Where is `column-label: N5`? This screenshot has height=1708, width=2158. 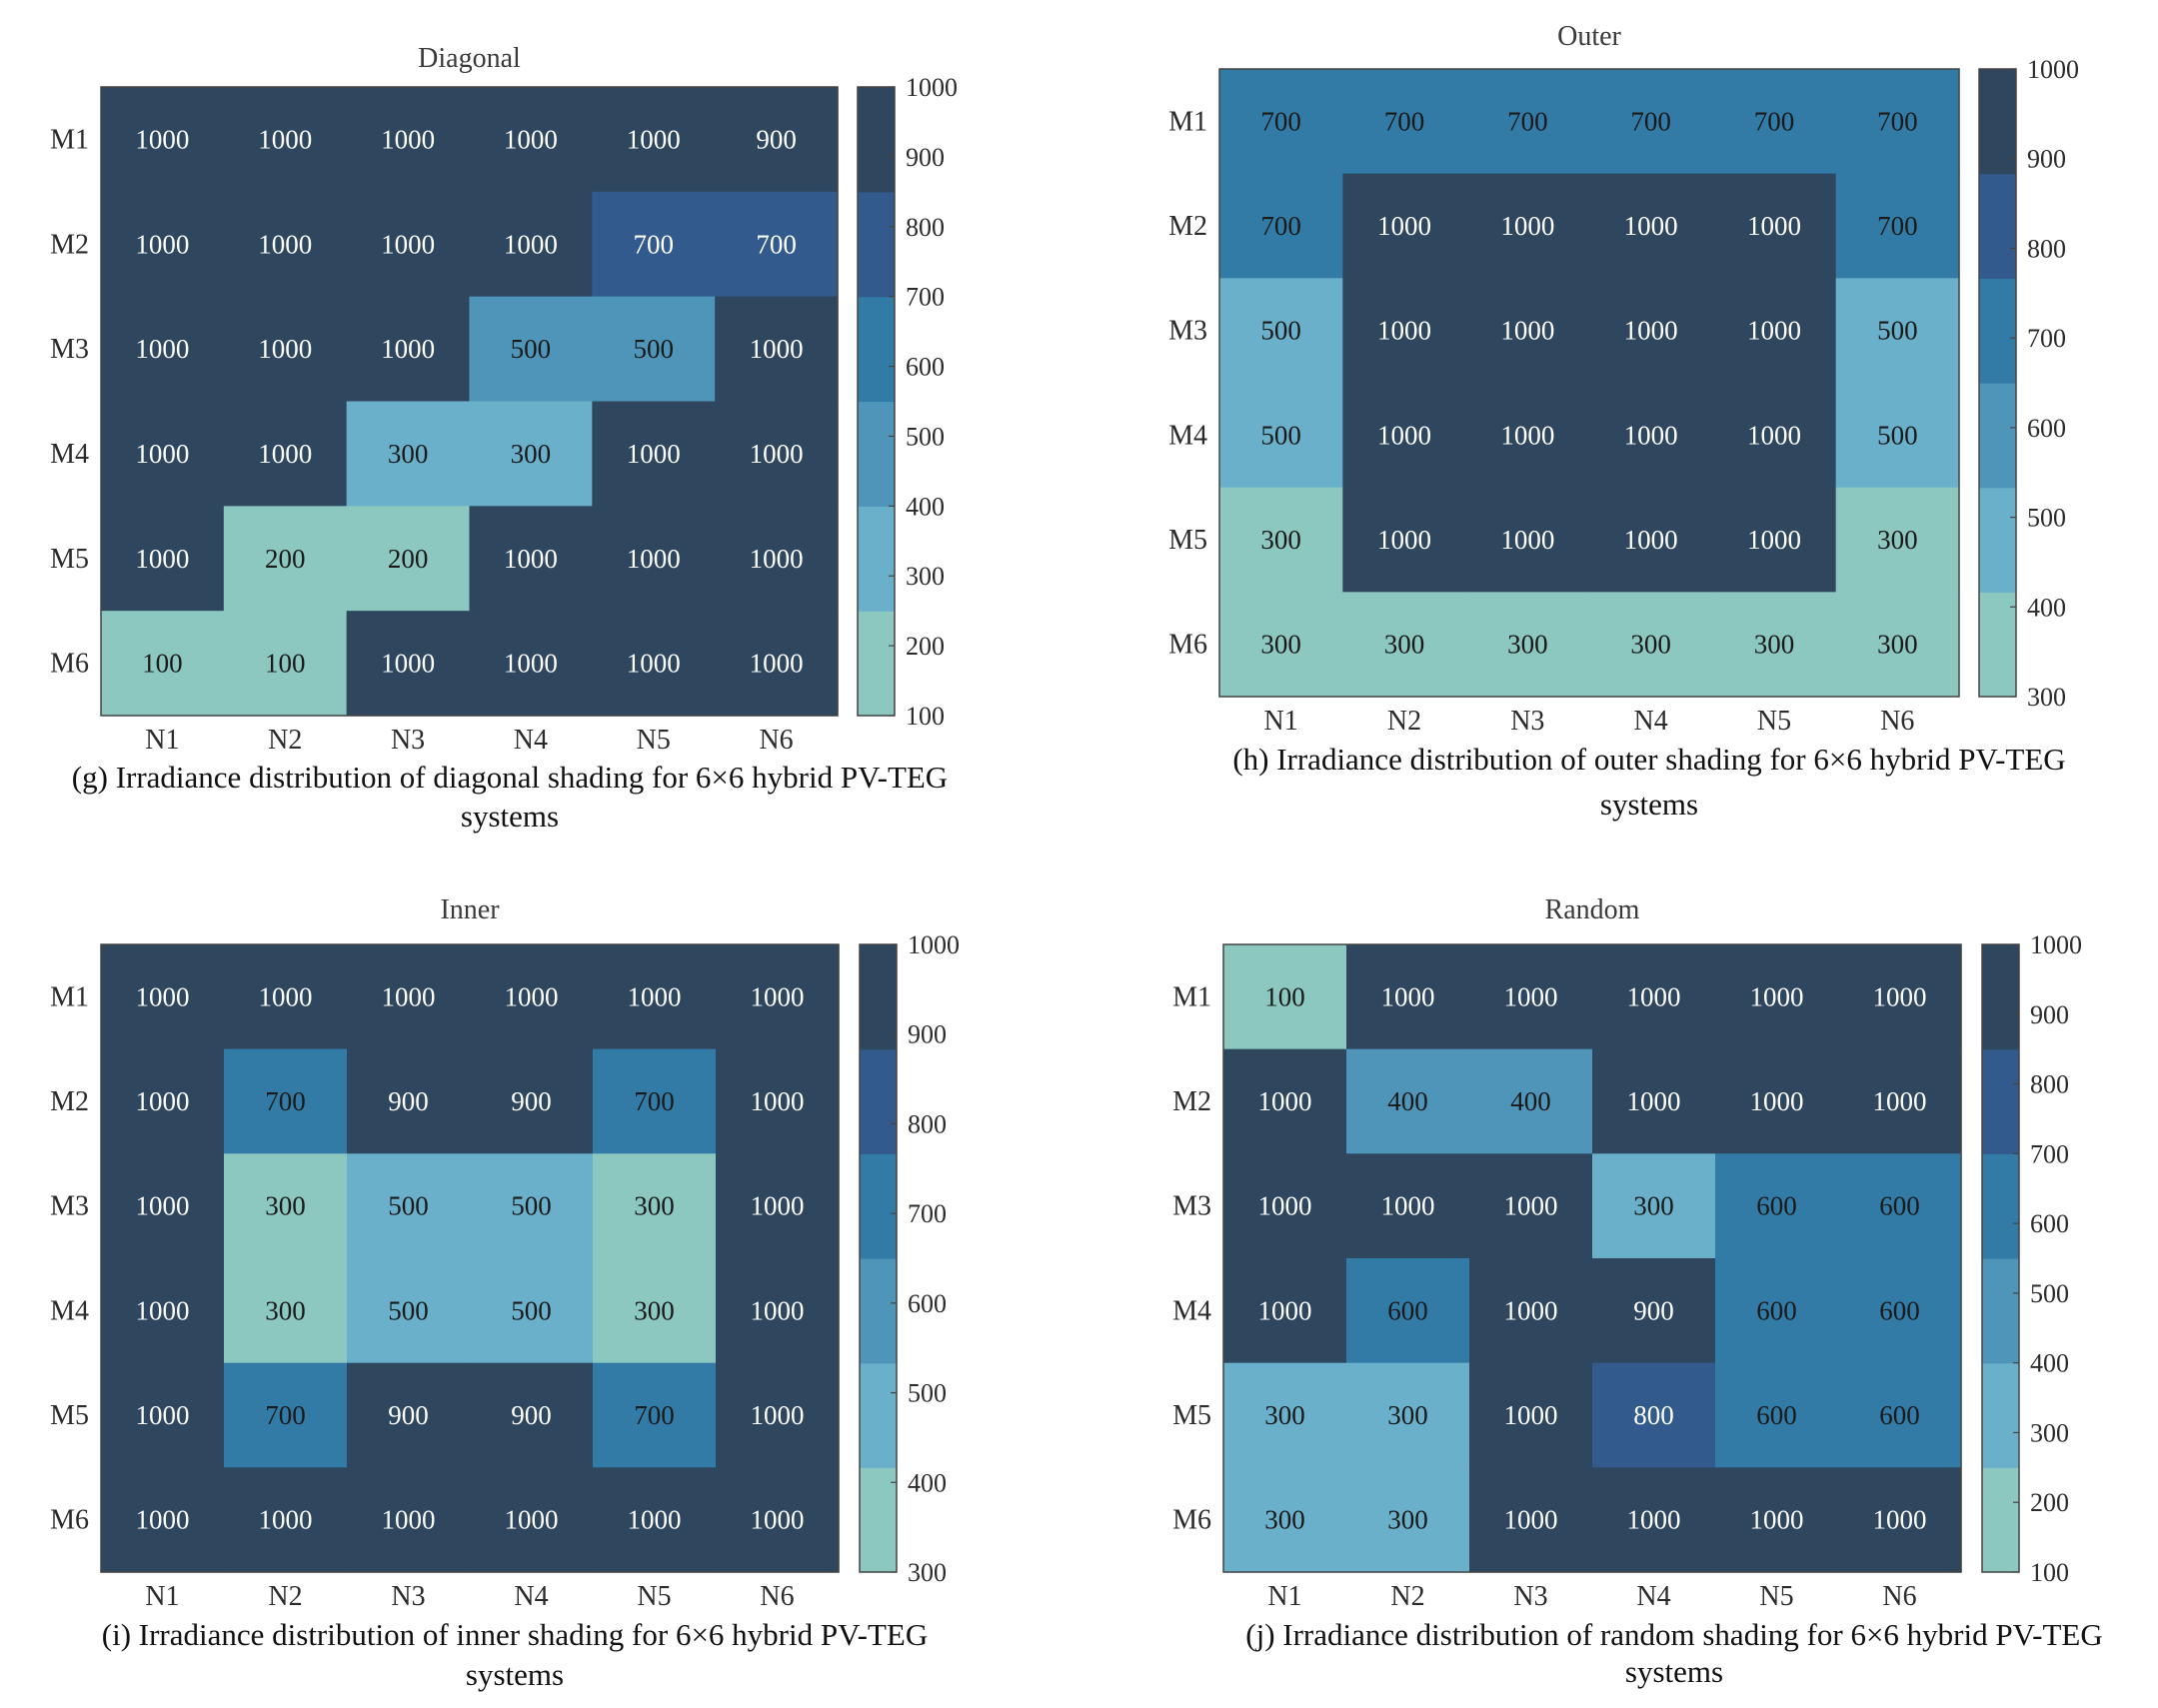
column-label: N5 is located at coordinates (1774, 722).